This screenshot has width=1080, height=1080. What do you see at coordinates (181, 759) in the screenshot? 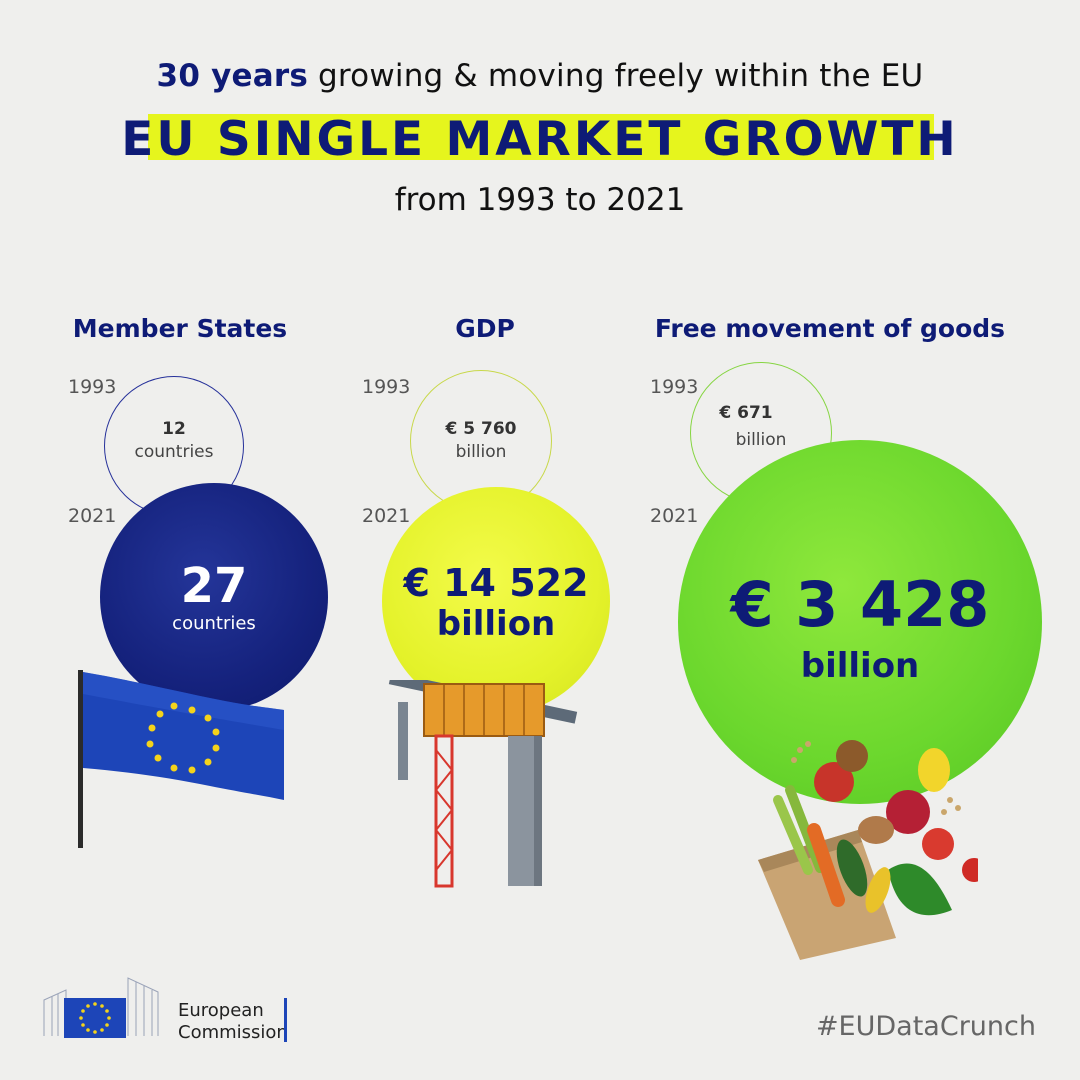
I see `eu-flag-image` at bounding box center [181, 759].